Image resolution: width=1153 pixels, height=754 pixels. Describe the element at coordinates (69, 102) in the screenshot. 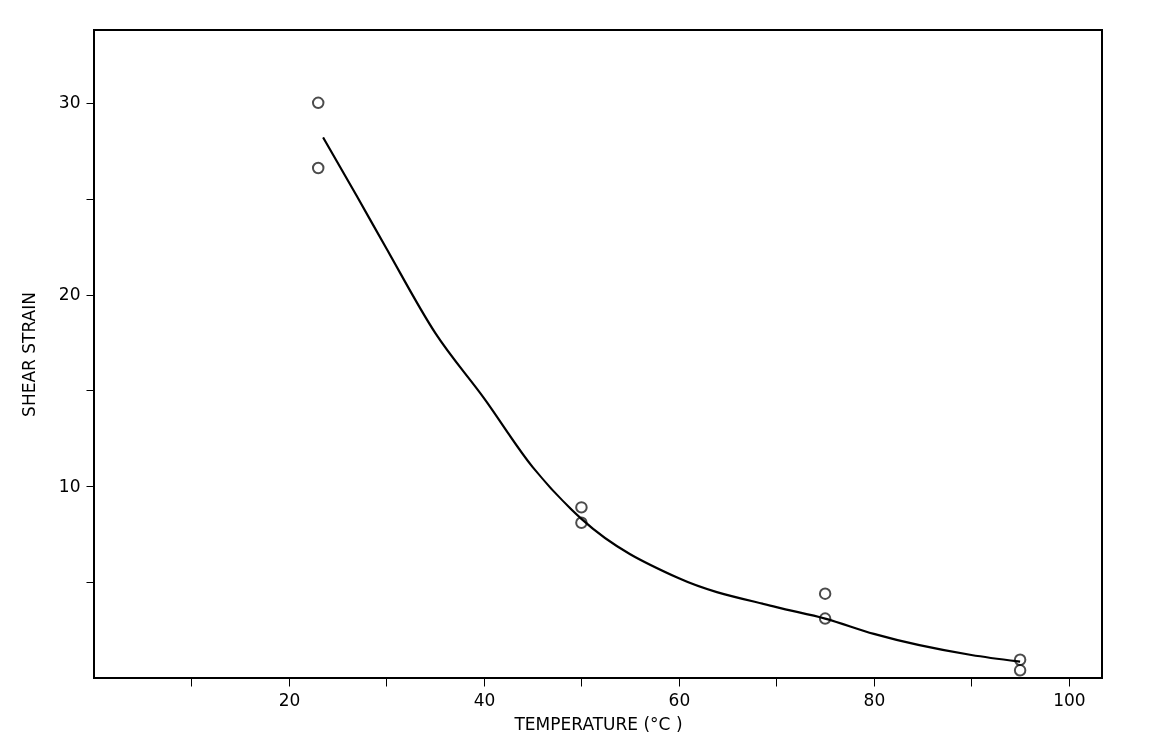

I see `y-tick-label: 30` at that location.